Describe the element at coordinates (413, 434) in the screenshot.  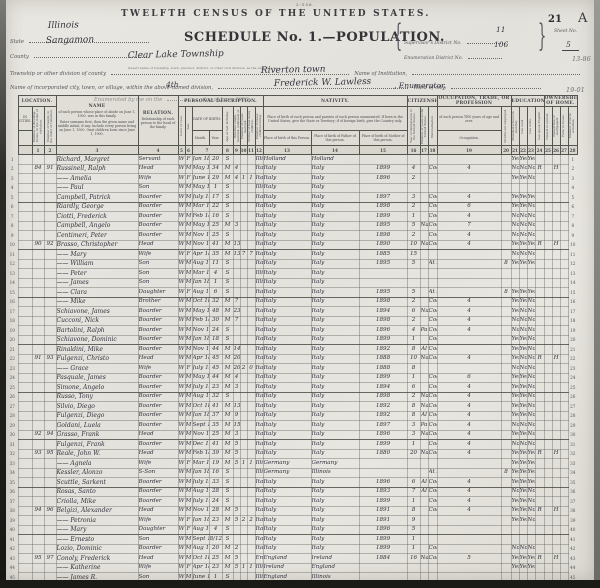
I see `cell-years-in-us: 3` at that location.